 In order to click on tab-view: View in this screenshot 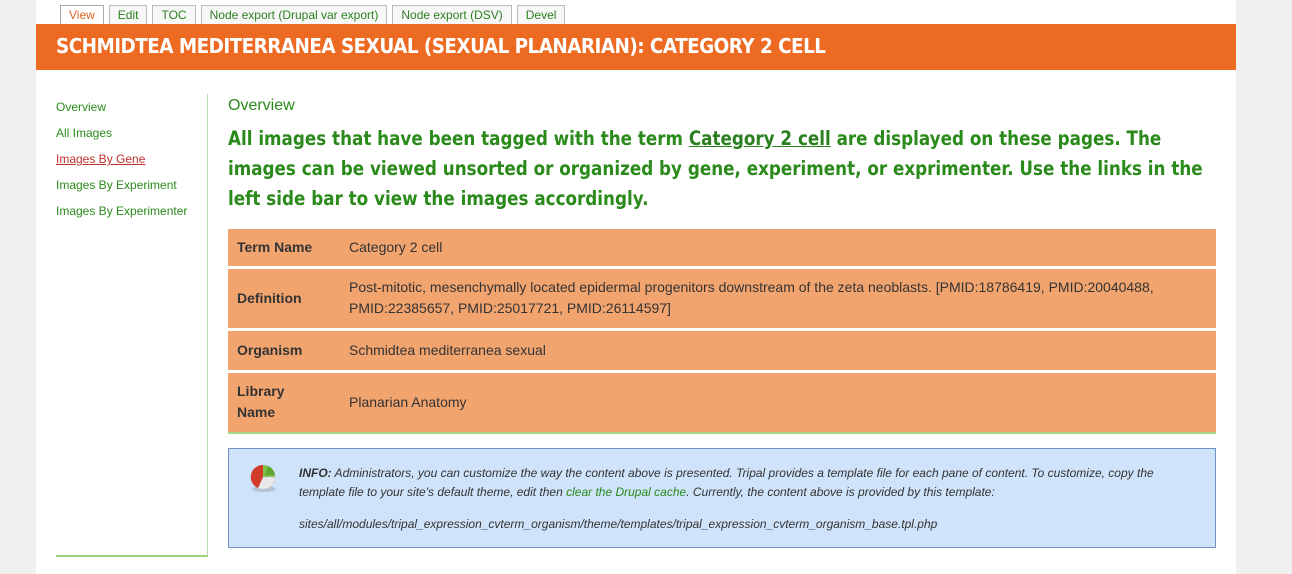, I will do `click(82, 14)`.